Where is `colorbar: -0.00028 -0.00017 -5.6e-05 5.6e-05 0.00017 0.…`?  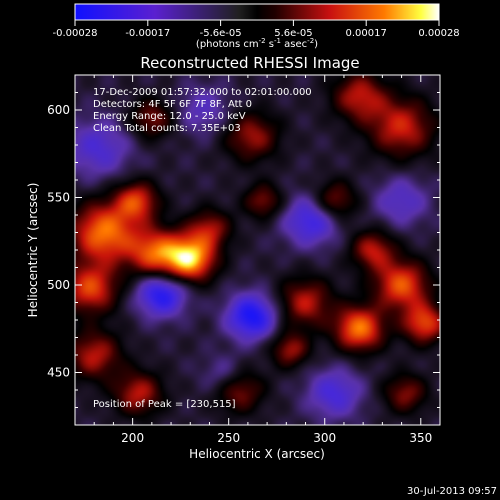 colorbar: -0.00028 -0.00017 -5.6e-05 5.6e-05 0.00017 0.… is located at coordinates (256, 26).